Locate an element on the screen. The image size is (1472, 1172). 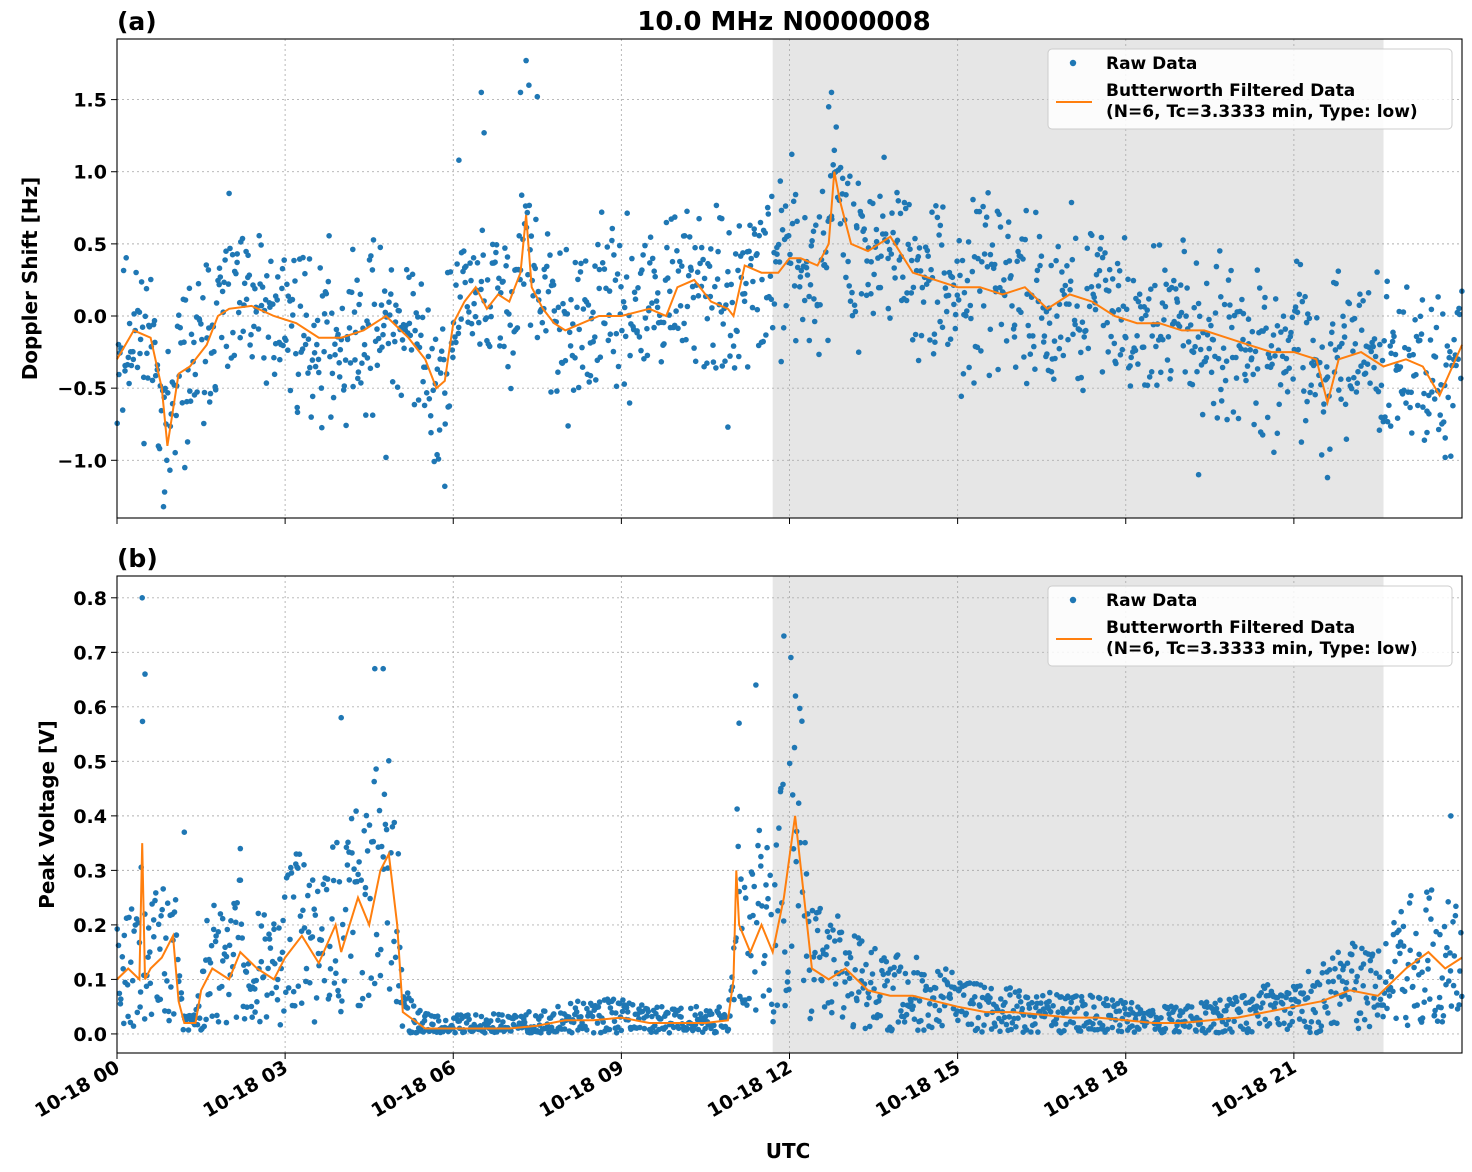
x-tick-label: 10-18 21 is located at coordinates (1254, 1089).